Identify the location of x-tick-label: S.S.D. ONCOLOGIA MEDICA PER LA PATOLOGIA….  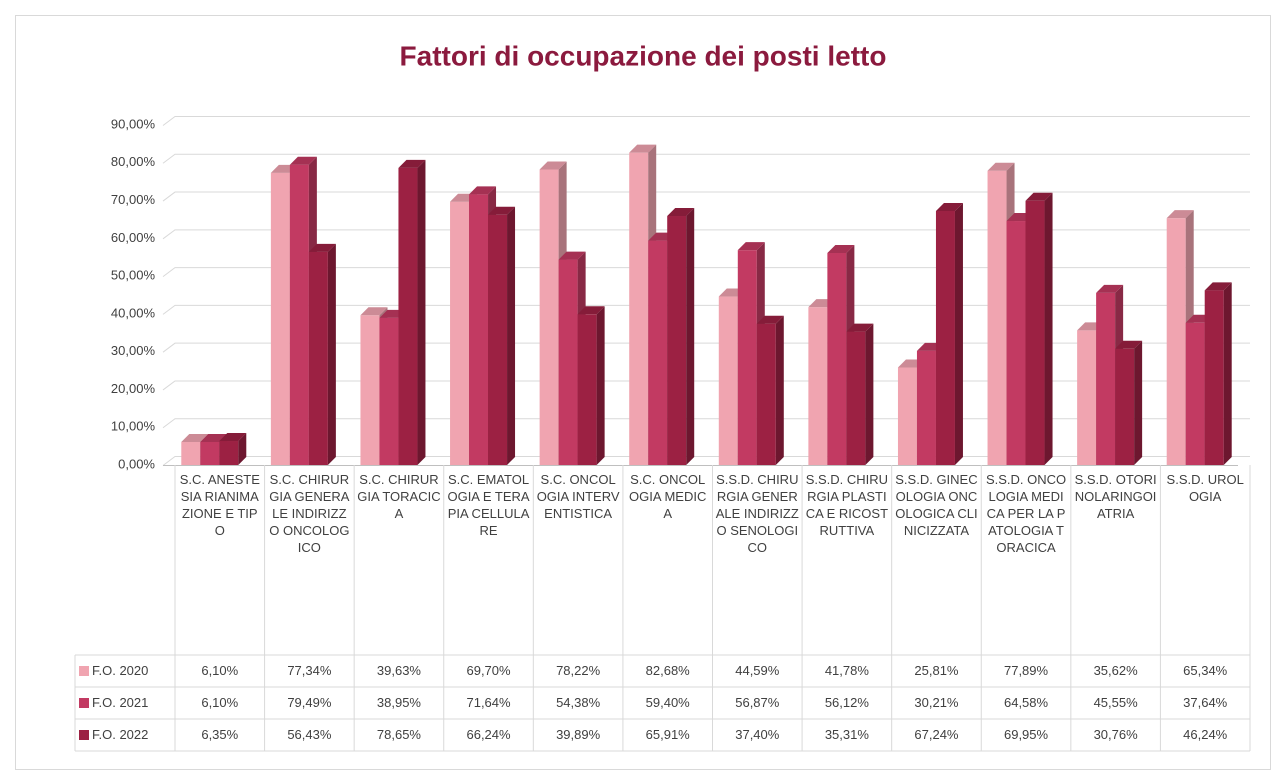
(1026, 513).